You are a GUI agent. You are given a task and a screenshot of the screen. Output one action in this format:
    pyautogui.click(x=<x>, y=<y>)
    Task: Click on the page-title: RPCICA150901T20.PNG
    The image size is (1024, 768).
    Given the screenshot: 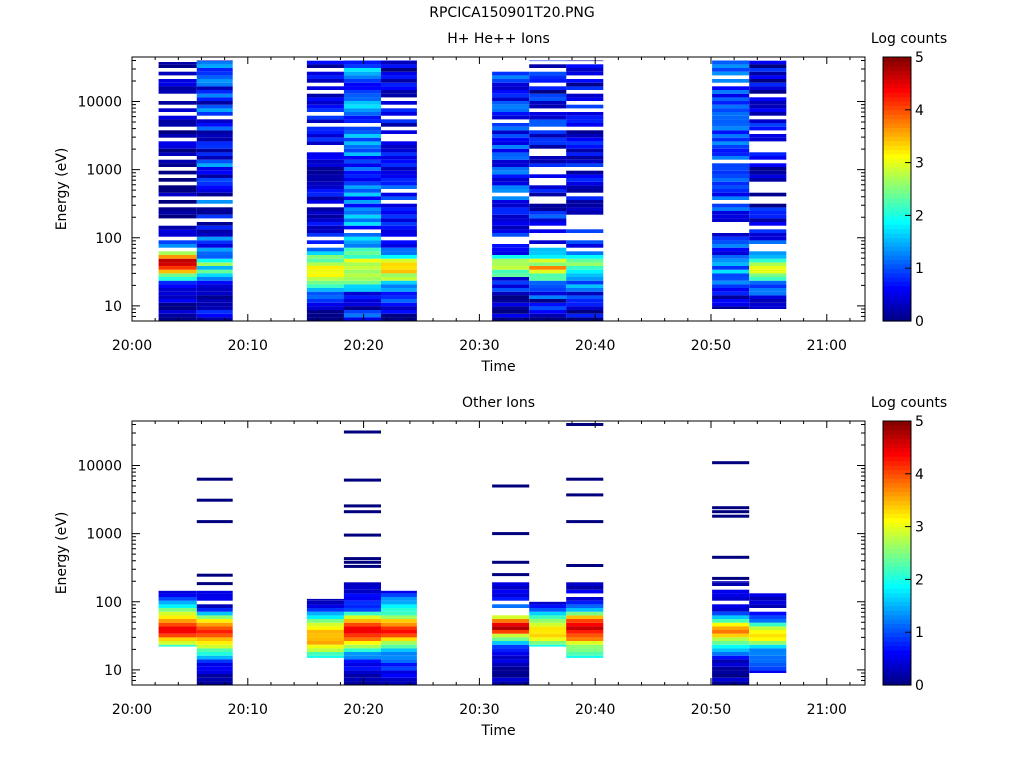 What is the action you would take?
    pyautogui.click(x=512, y=13)
    